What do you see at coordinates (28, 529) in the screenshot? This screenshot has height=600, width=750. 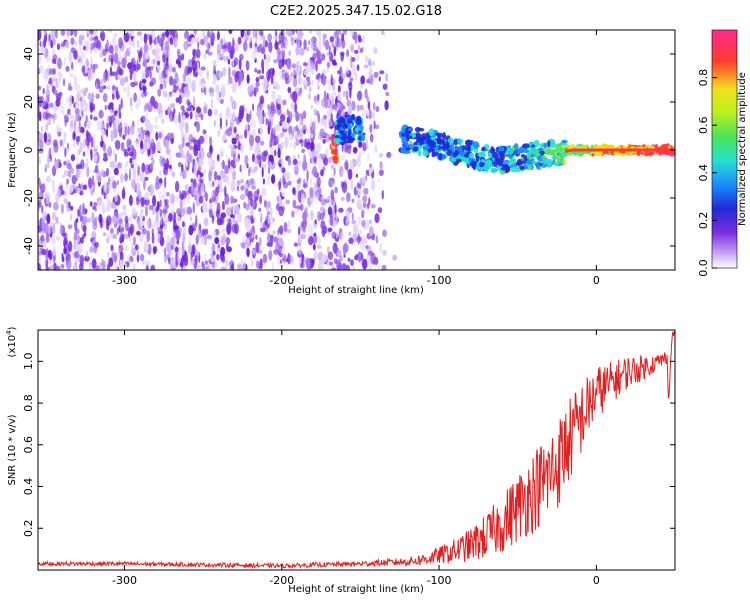 I see `y-tick-label: 0.2` at bounding box center [28, 529].